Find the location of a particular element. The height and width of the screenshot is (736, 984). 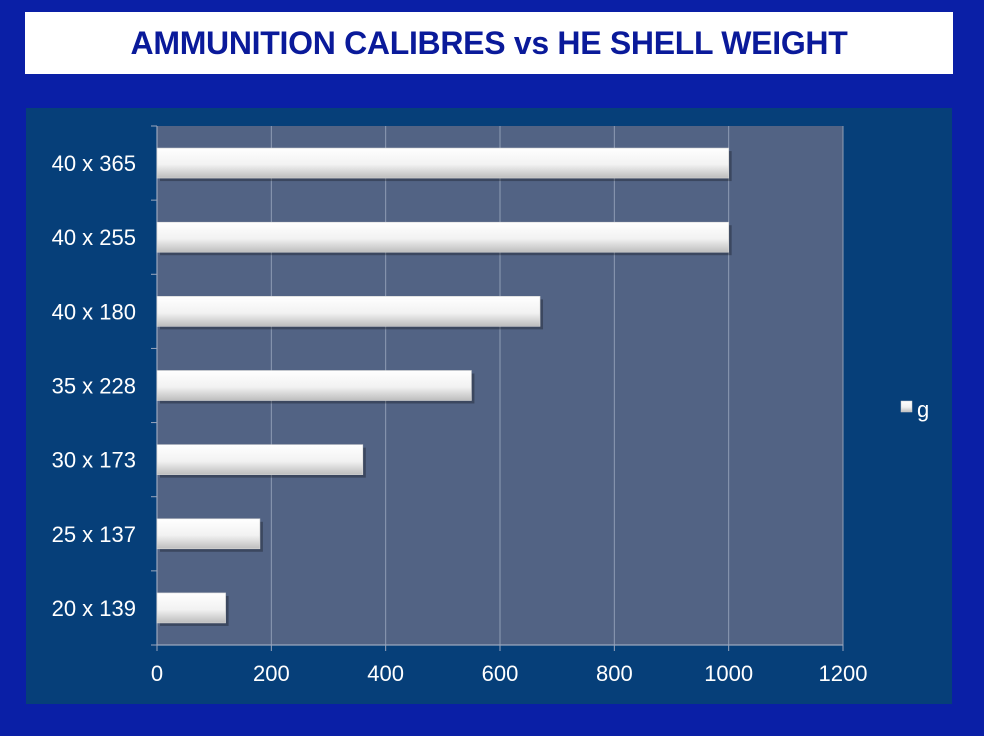

y-tick-label: 40 x 180 is located at coordinates (94, 311).